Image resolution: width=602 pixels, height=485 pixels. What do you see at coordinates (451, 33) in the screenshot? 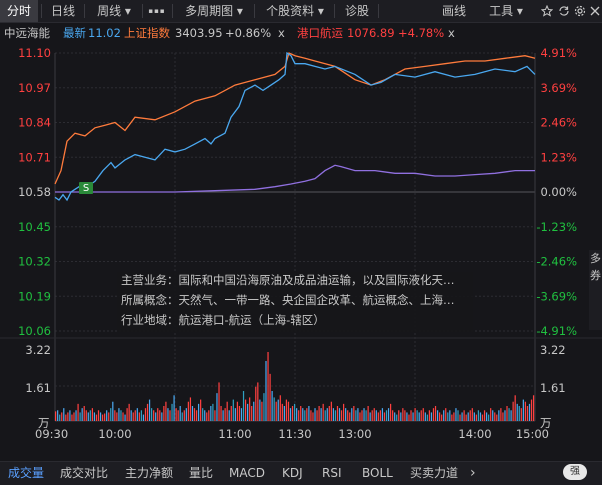
I see `remove-compare-button: x` at bounding box center [451, 33].